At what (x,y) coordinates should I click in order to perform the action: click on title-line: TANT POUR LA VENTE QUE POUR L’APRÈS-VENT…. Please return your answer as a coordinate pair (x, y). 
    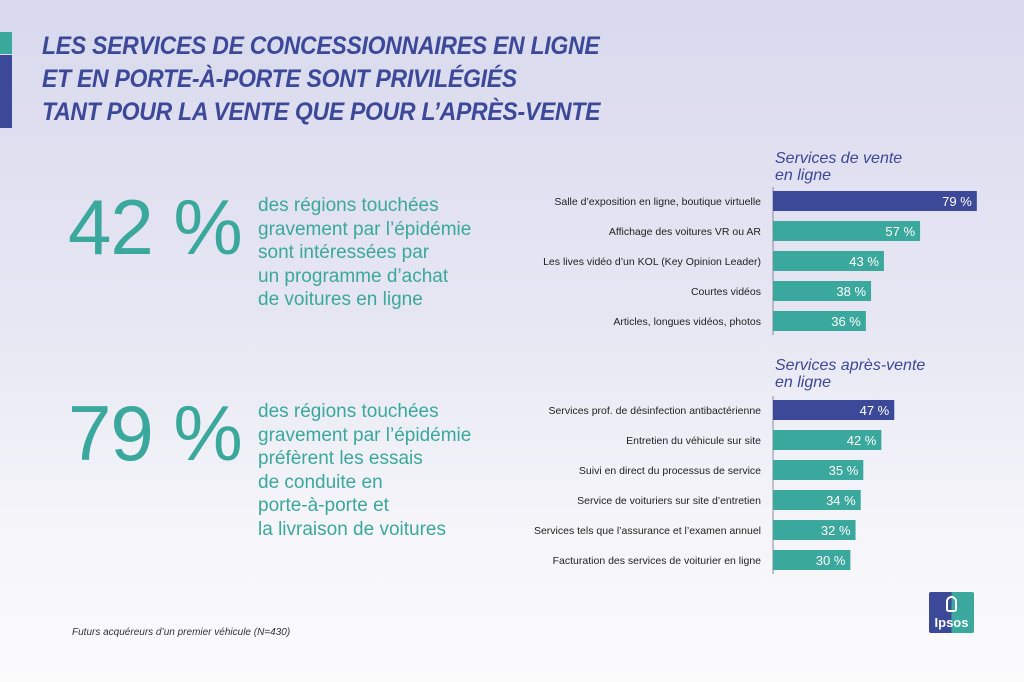
    Looking at the image, I should click on (321, 112).